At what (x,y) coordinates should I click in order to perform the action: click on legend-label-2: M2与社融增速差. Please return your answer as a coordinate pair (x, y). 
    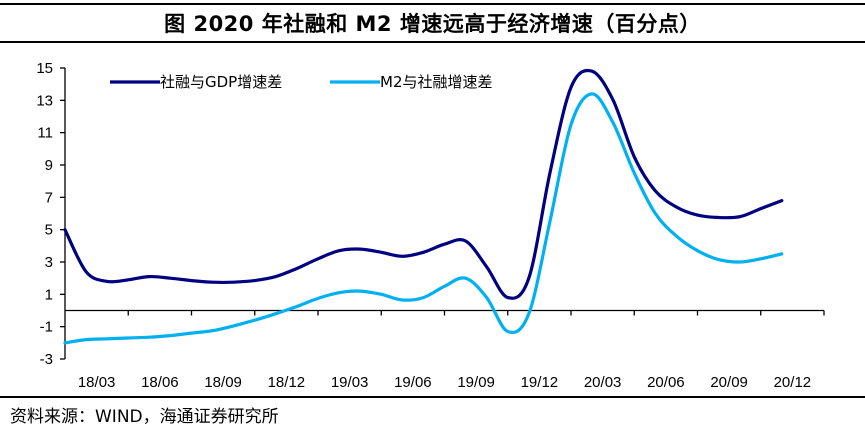
    Looking at the image, I should click on (436, 82).